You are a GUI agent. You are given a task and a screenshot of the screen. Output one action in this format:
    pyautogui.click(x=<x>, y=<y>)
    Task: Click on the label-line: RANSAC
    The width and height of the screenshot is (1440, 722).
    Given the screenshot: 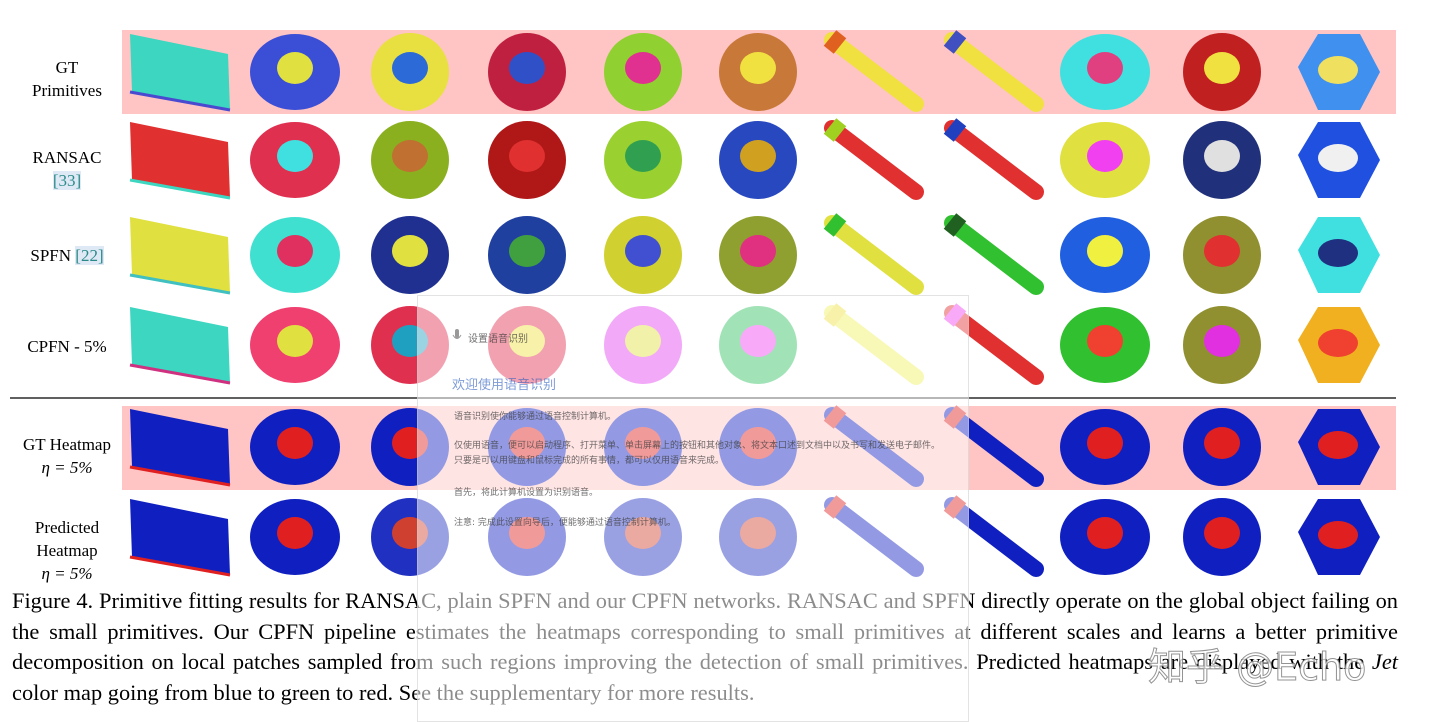 What is the action you would take?
    pyautogui.click(x=67, y=157)
    